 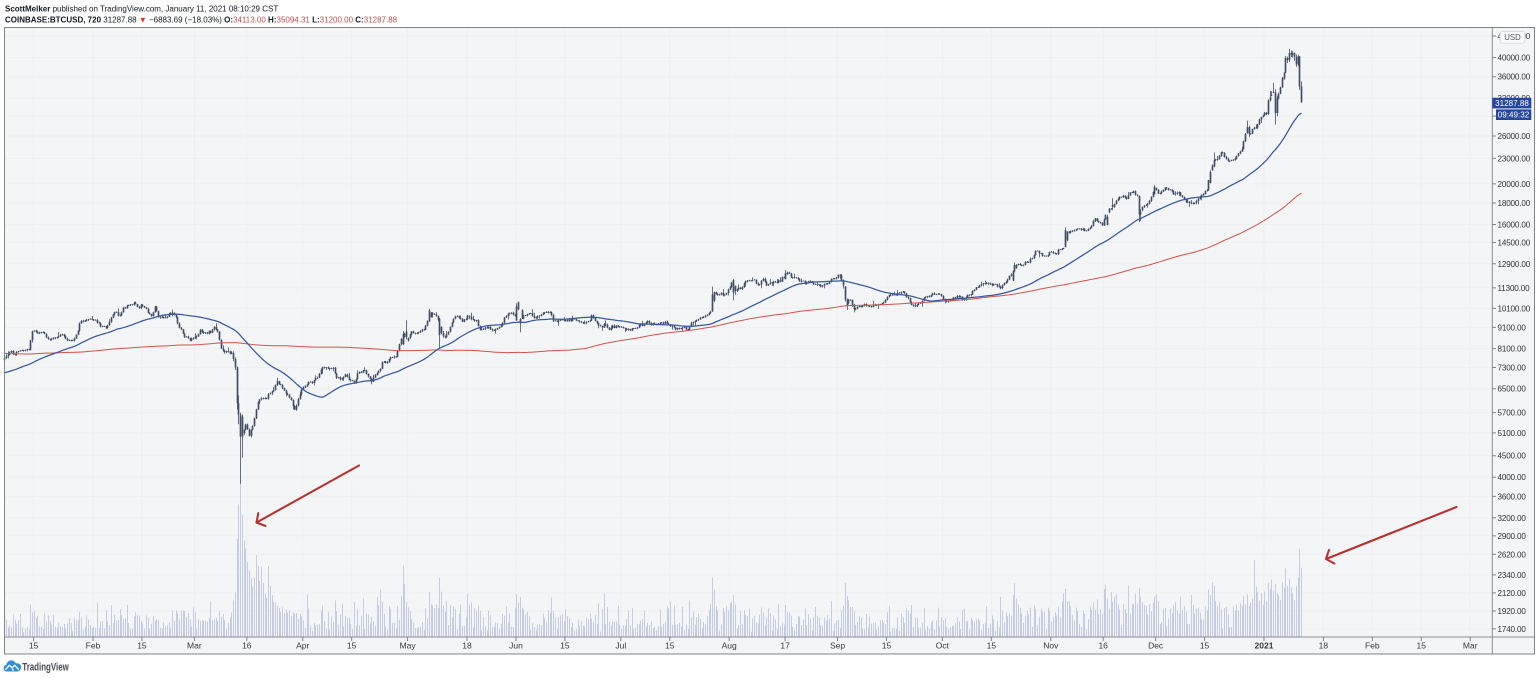 What do you see at coordinates (1514, 264) in the screenshot?
I see `svg-text: 12900.00` at bounding box center [1514, 264].